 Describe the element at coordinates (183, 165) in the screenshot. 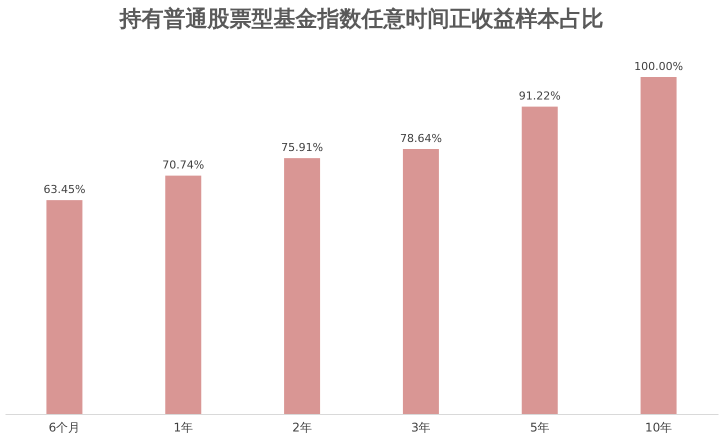

I see `data-label: 70.74%` at that location.